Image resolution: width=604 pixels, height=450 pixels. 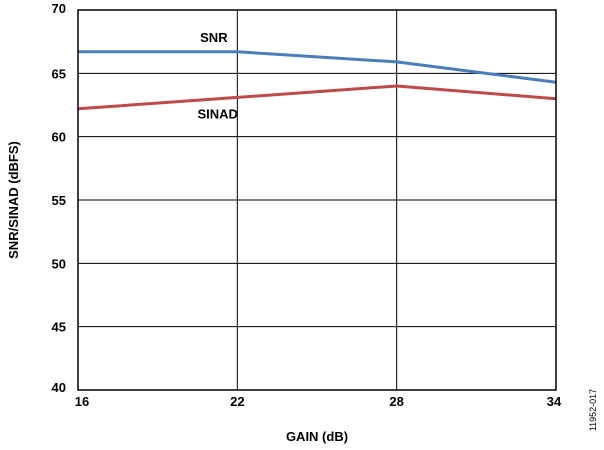 I want to click on y-tick-label: 70, so click(x=59, y=8).